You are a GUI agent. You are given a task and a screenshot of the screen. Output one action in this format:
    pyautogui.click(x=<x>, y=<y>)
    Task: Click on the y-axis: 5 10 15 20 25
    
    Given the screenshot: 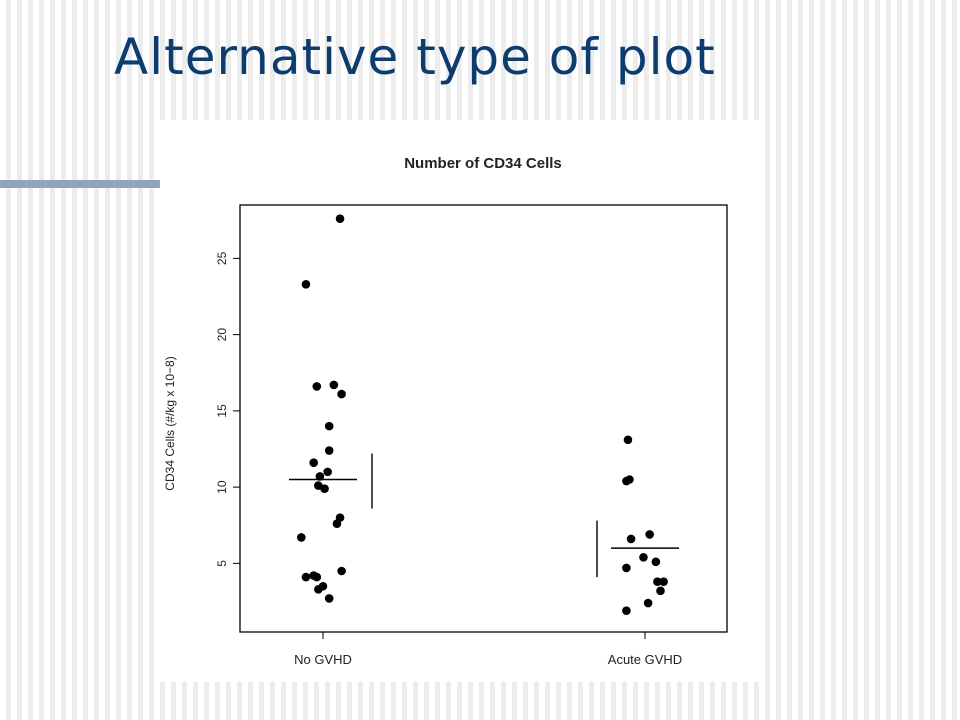 What is the action you would take?
    pyautogui.click(x=227, y=409)
    